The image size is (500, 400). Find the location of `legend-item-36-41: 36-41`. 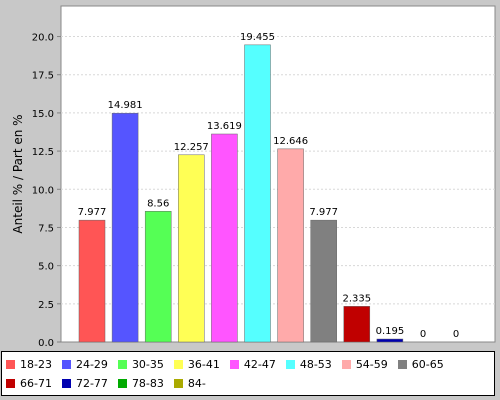

legend-item-36-41: 36-41 is located at coordinates (196, 364).